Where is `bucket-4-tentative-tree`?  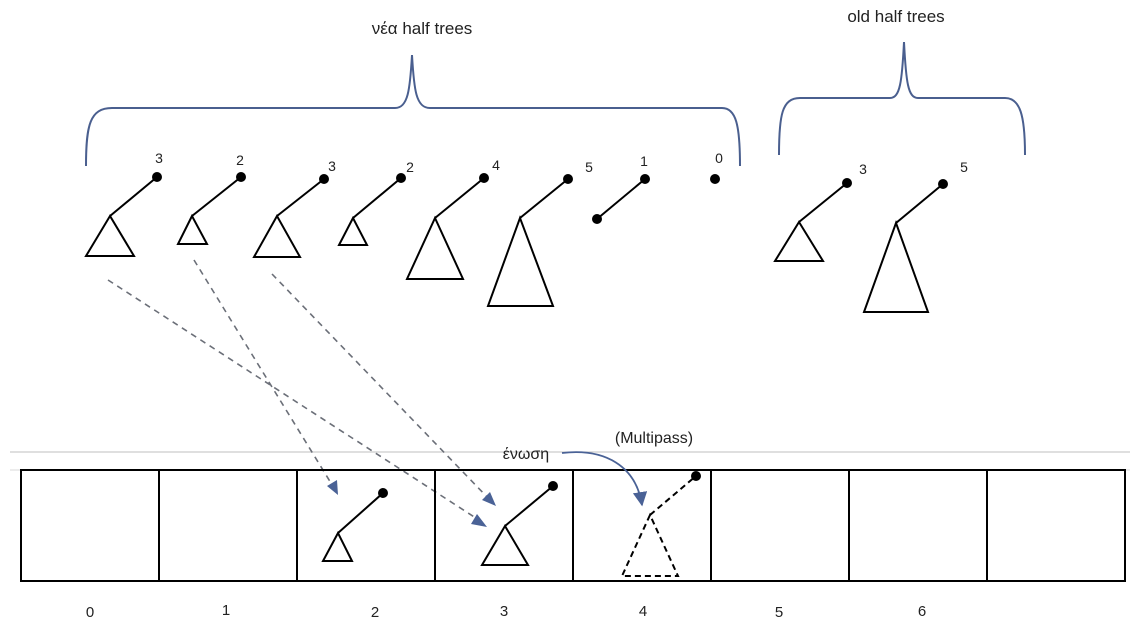 bucket-4-tentative-tree is located at coordinates (660, 524).